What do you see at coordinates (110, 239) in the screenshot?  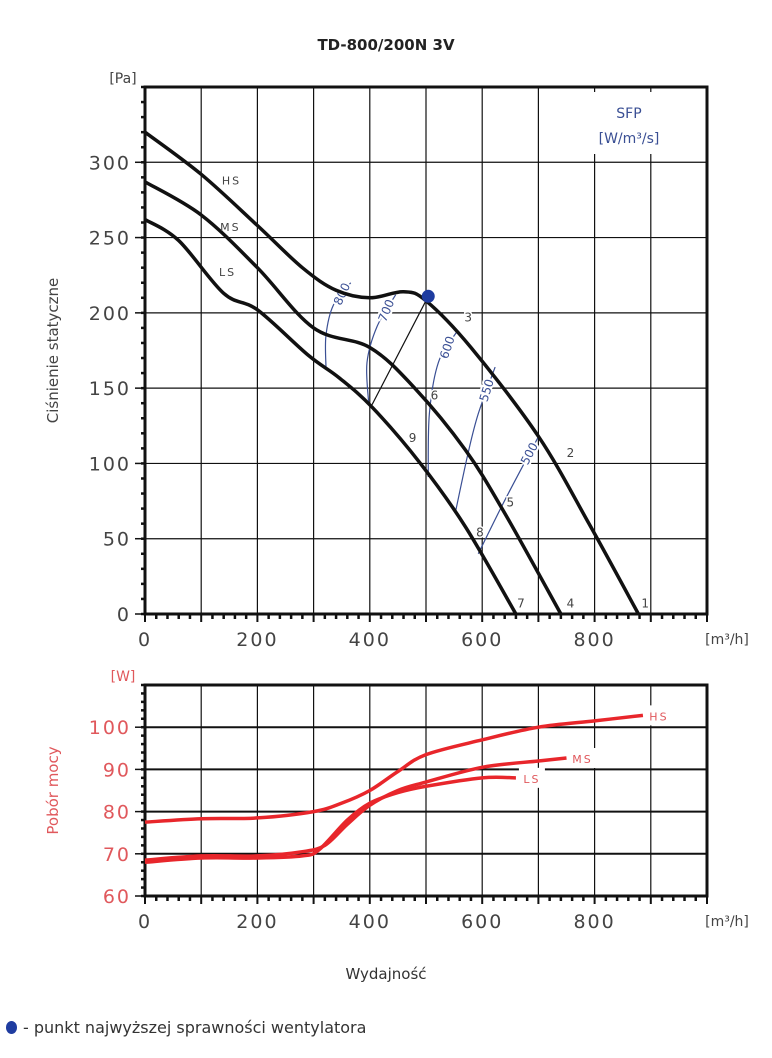 I see `y-tick-label: 250` at bounding box center [110, 239].